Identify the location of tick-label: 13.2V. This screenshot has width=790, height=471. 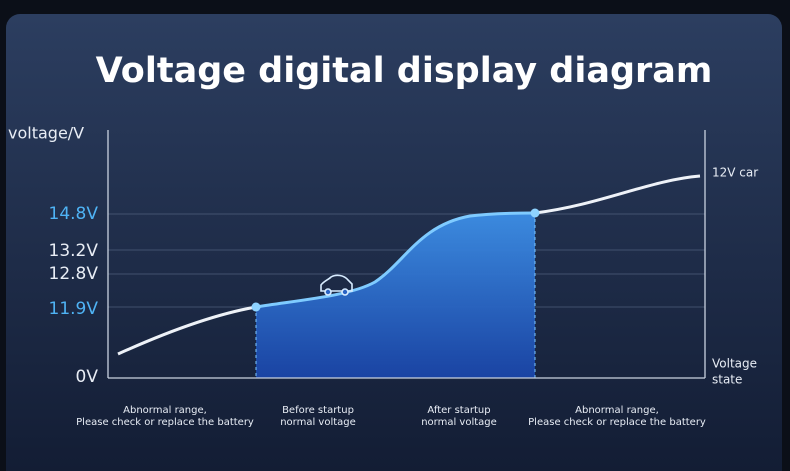
(74, 251).